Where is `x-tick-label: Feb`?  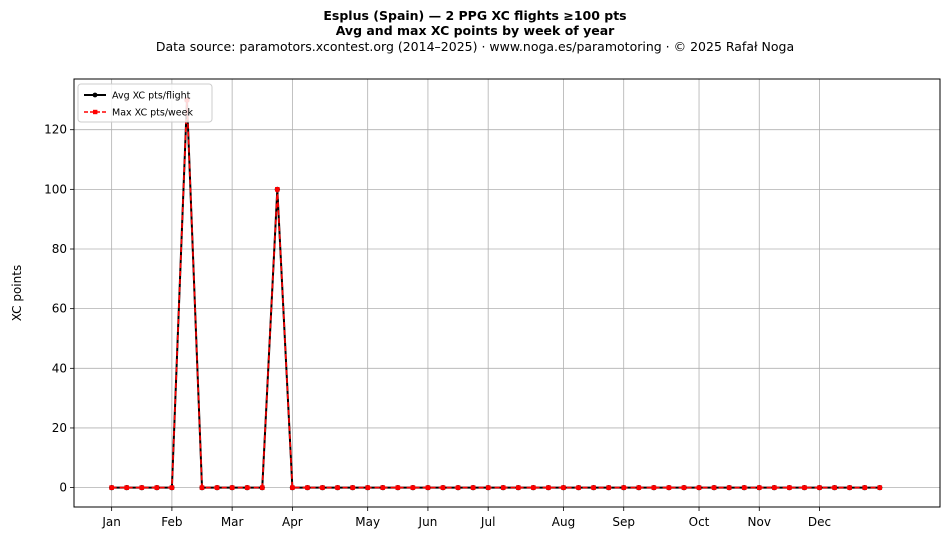 x-tick-label: Feb is located at coordinates (171, 522).